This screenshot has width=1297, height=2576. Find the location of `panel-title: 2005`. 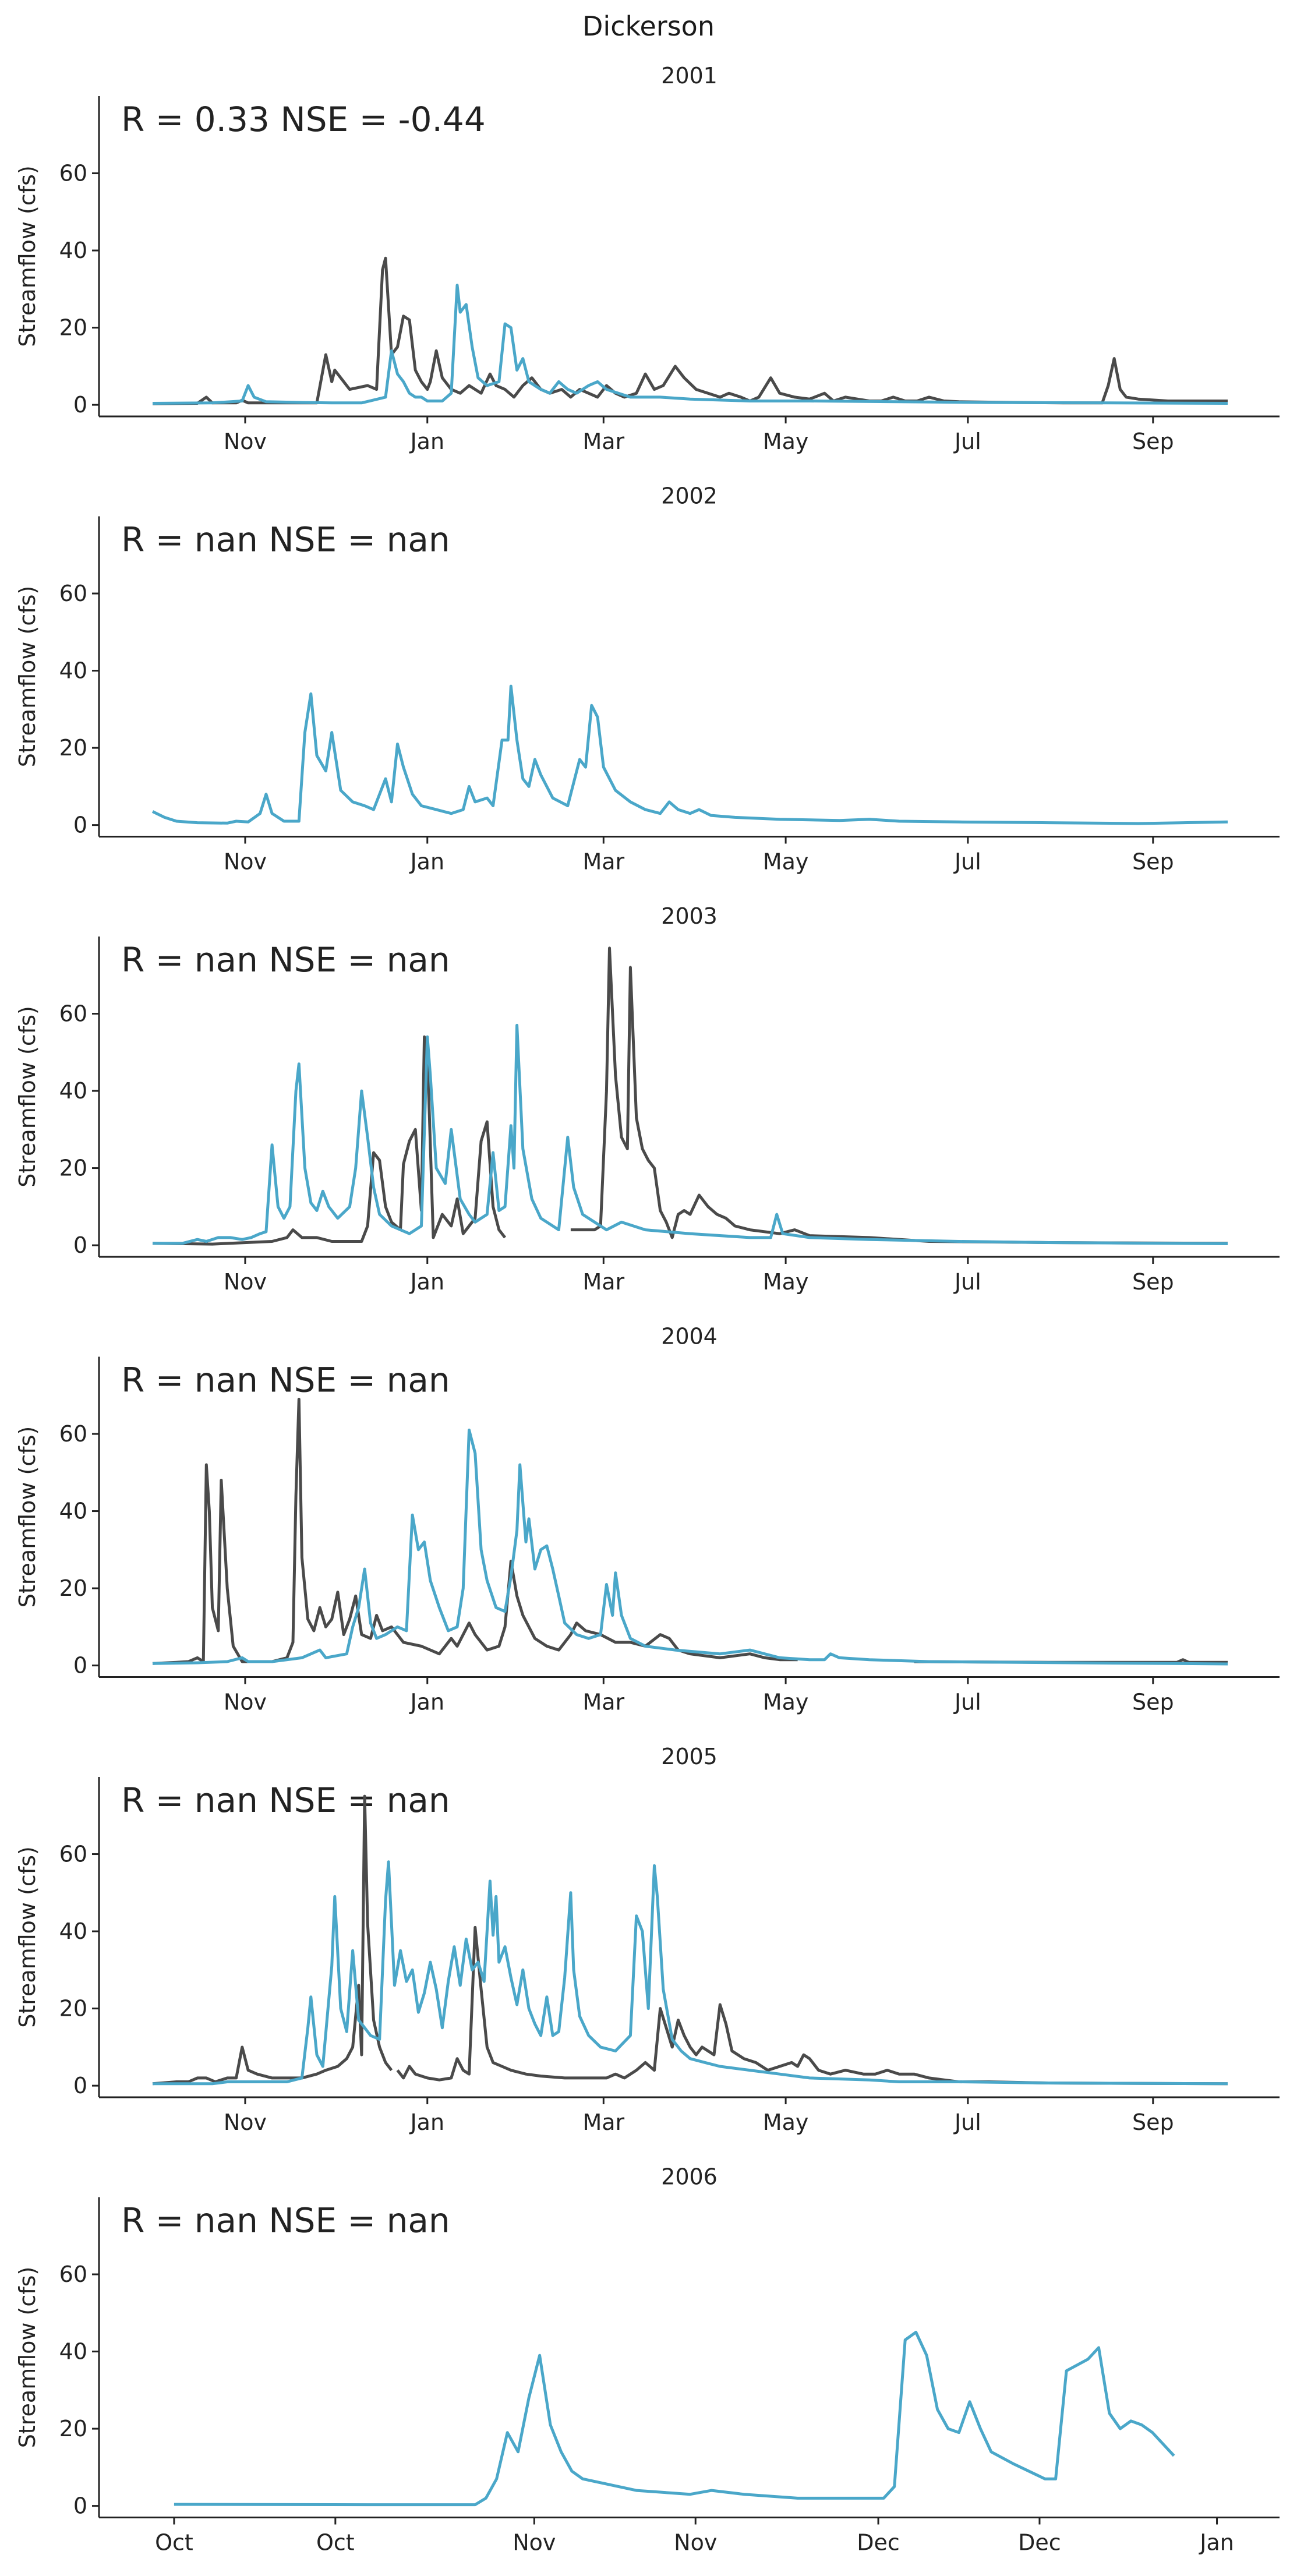

panel-title: 2005 is located at coordinates (689, 1756).